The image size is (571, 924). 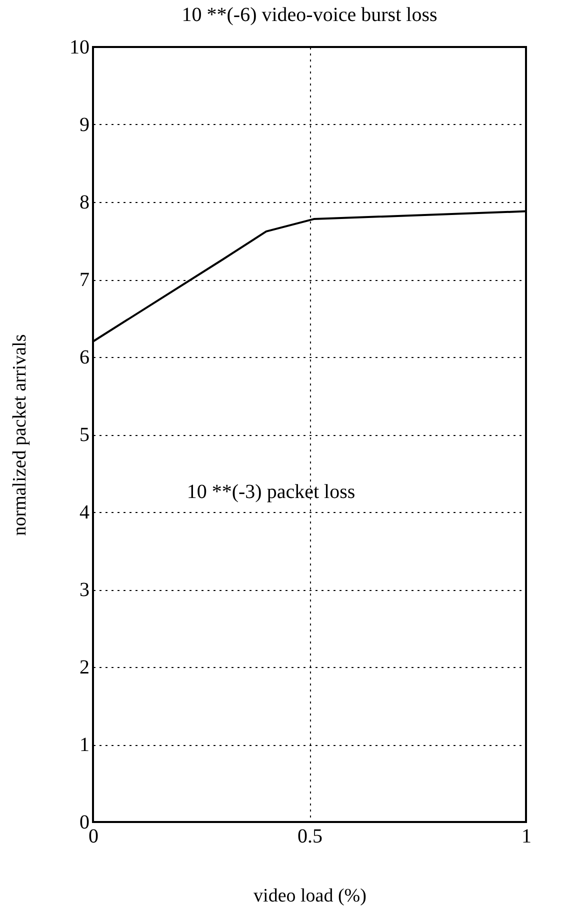 What do you see at coordinates (310, 15) in the screenshot?
I see `chart-title: 10 **(-6) video-voice burst loss` at bounding box center [310, 15].